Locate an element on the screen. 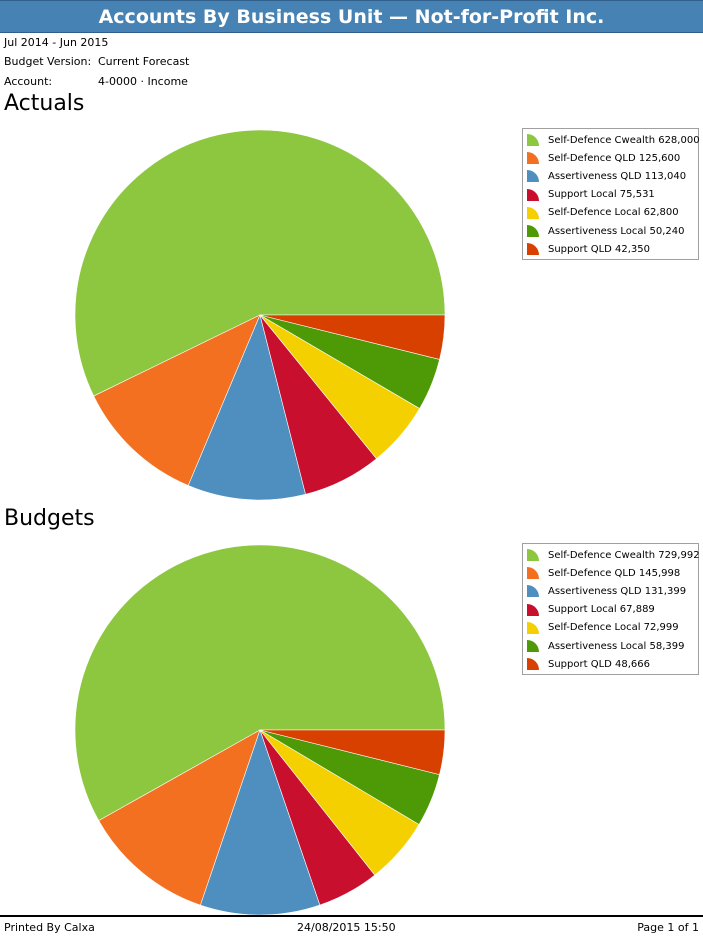  report-period: Jul 2014 - Jun 2015 is located at coordinates (56, 42).